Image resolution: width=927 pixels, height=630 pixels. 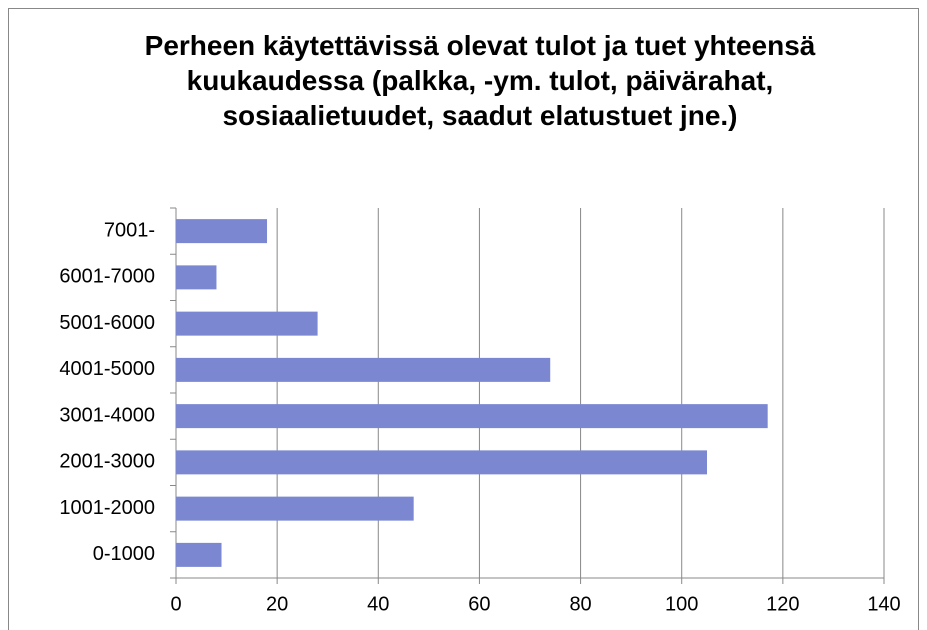 What do you see at coordinates (883, 604) in the screenshot?
I see `x-tick-label: 140` at bounding box center [883, 604].